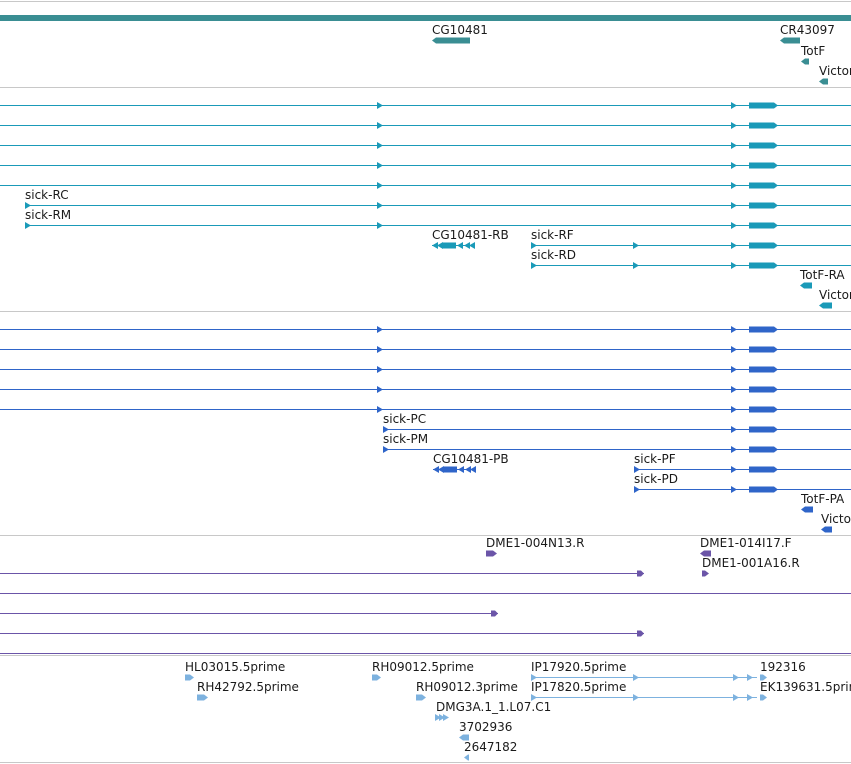 The height and width of the screenshot is (764, 851). I want to click on feature-cds-sick-pf, so click(742, 469).